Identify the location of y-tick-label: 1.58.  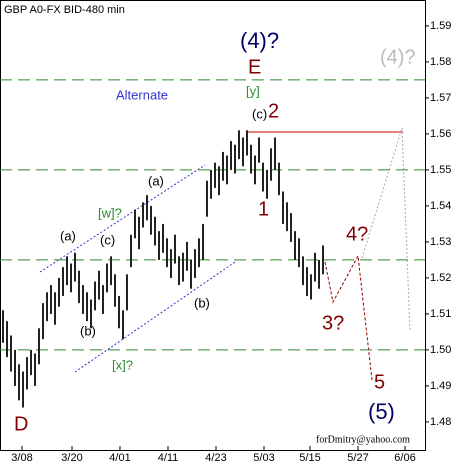
(440, 62).